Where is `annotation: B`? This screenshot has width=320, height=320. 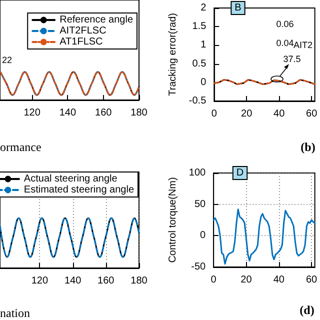
annotation: B is located at coordinates (238, 8).